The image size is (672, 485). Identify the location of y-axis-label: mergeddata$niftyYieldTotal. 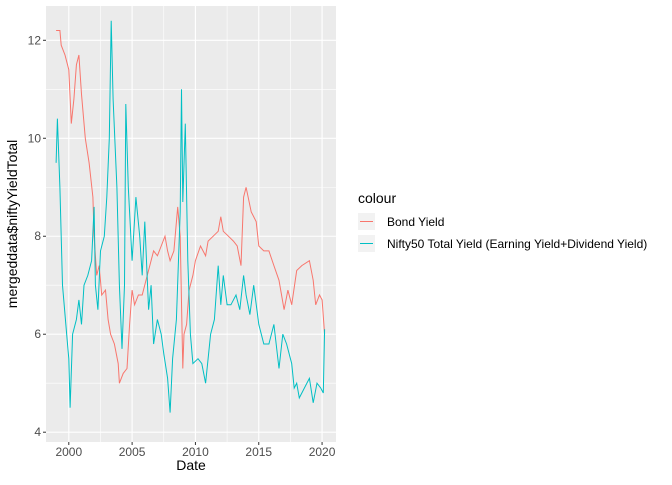
(12, 224).